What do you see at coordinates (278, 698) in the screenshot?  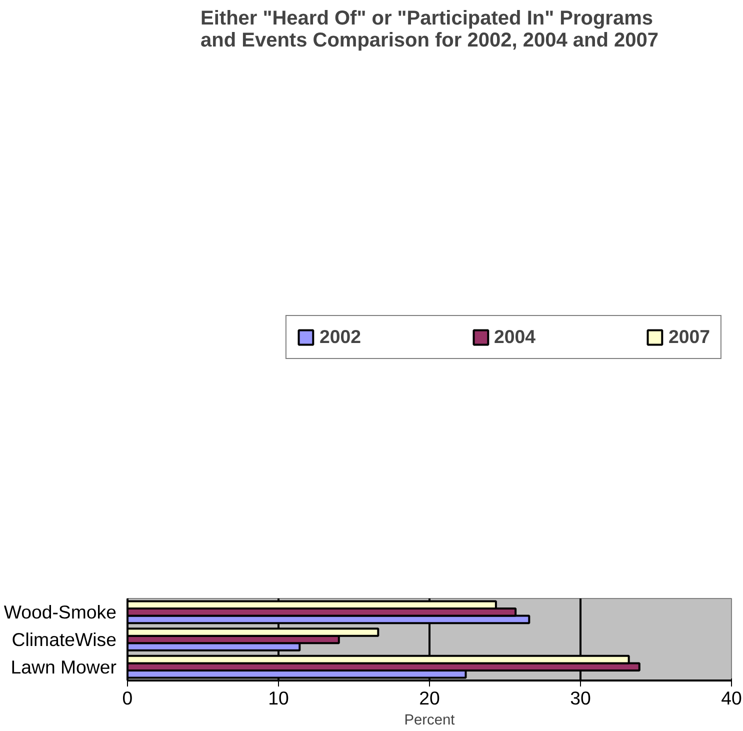 I see `x-tick-label: 10` at bounding box center [278, 698].